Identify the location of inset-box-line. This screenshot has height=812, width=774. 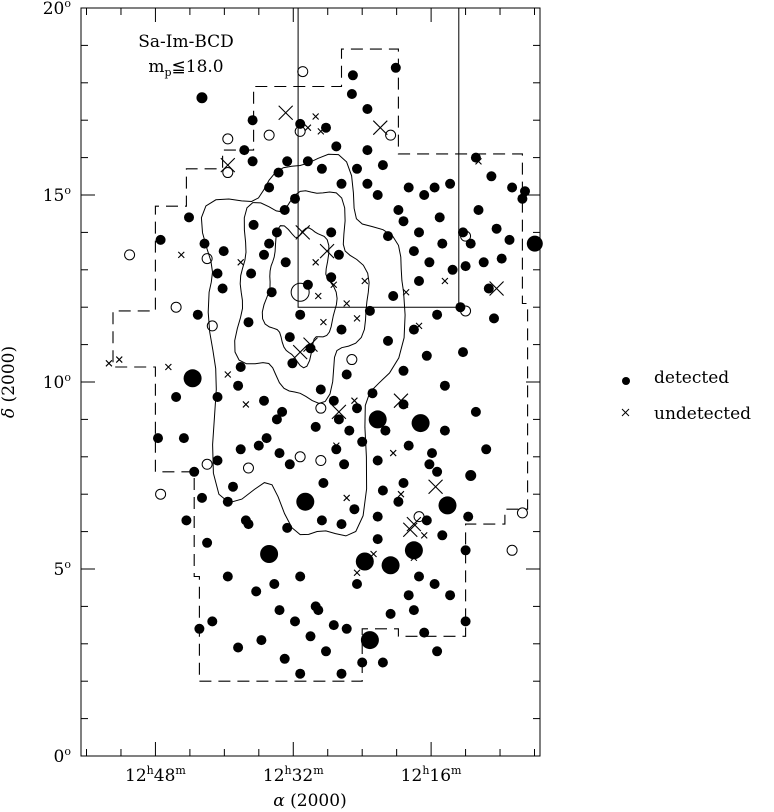
(378, 158).